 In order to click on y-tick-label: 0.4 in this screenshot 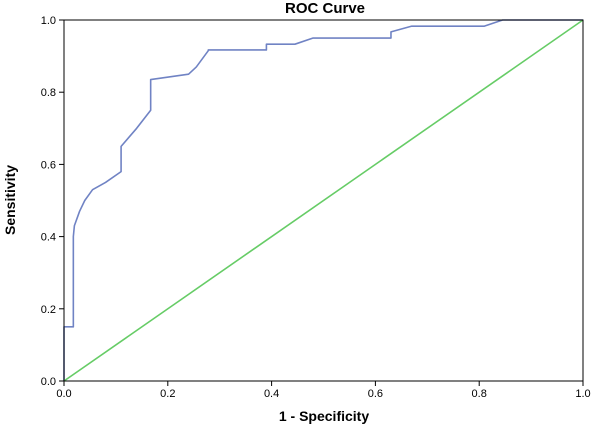, I will do `click(48, 238)`.